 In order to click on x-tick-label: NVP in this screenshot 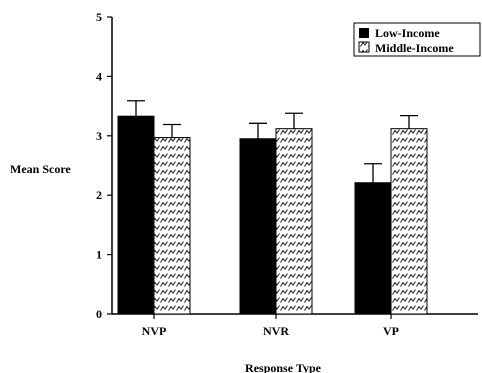, I will do `click(154, 331)`.